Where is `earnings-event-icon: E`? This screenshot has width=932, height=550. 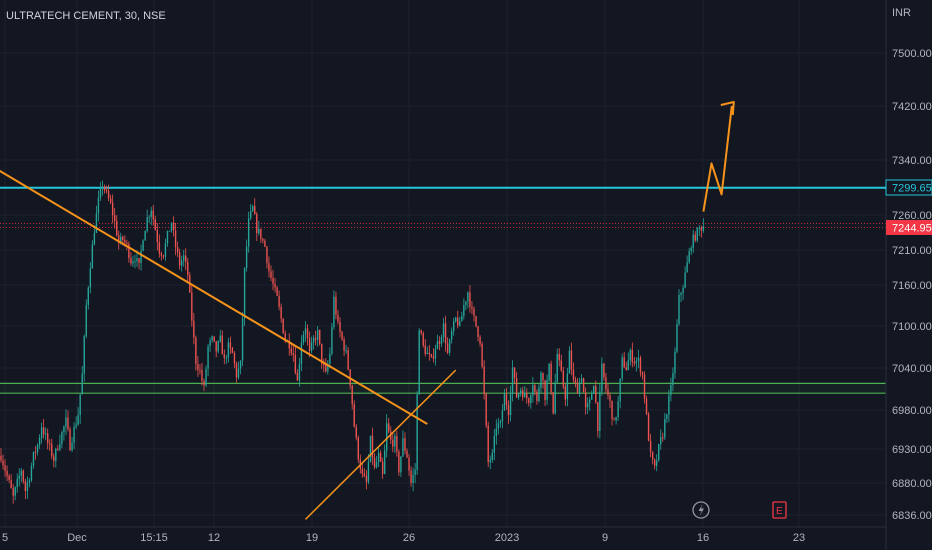 earnings-event-icon: E is located at coordinates (779, 510).